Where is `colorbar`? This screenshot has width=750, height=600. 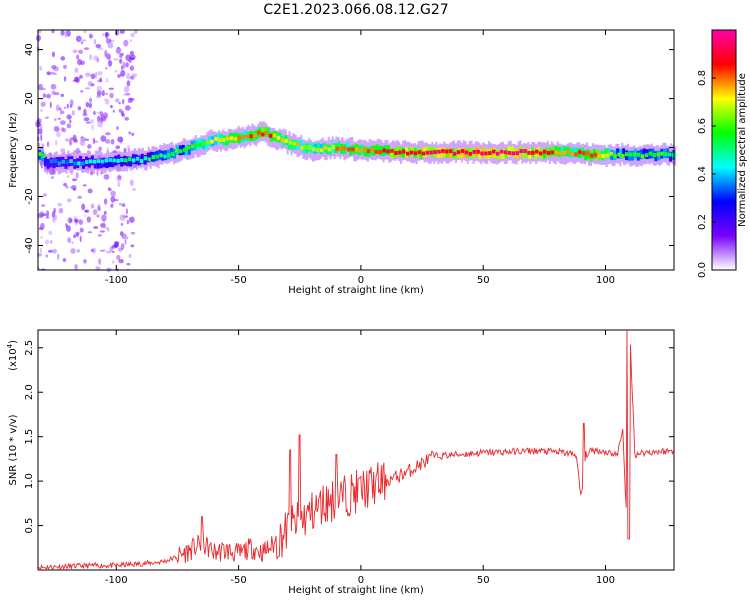 colorbar is located at coordinates (724, 150).